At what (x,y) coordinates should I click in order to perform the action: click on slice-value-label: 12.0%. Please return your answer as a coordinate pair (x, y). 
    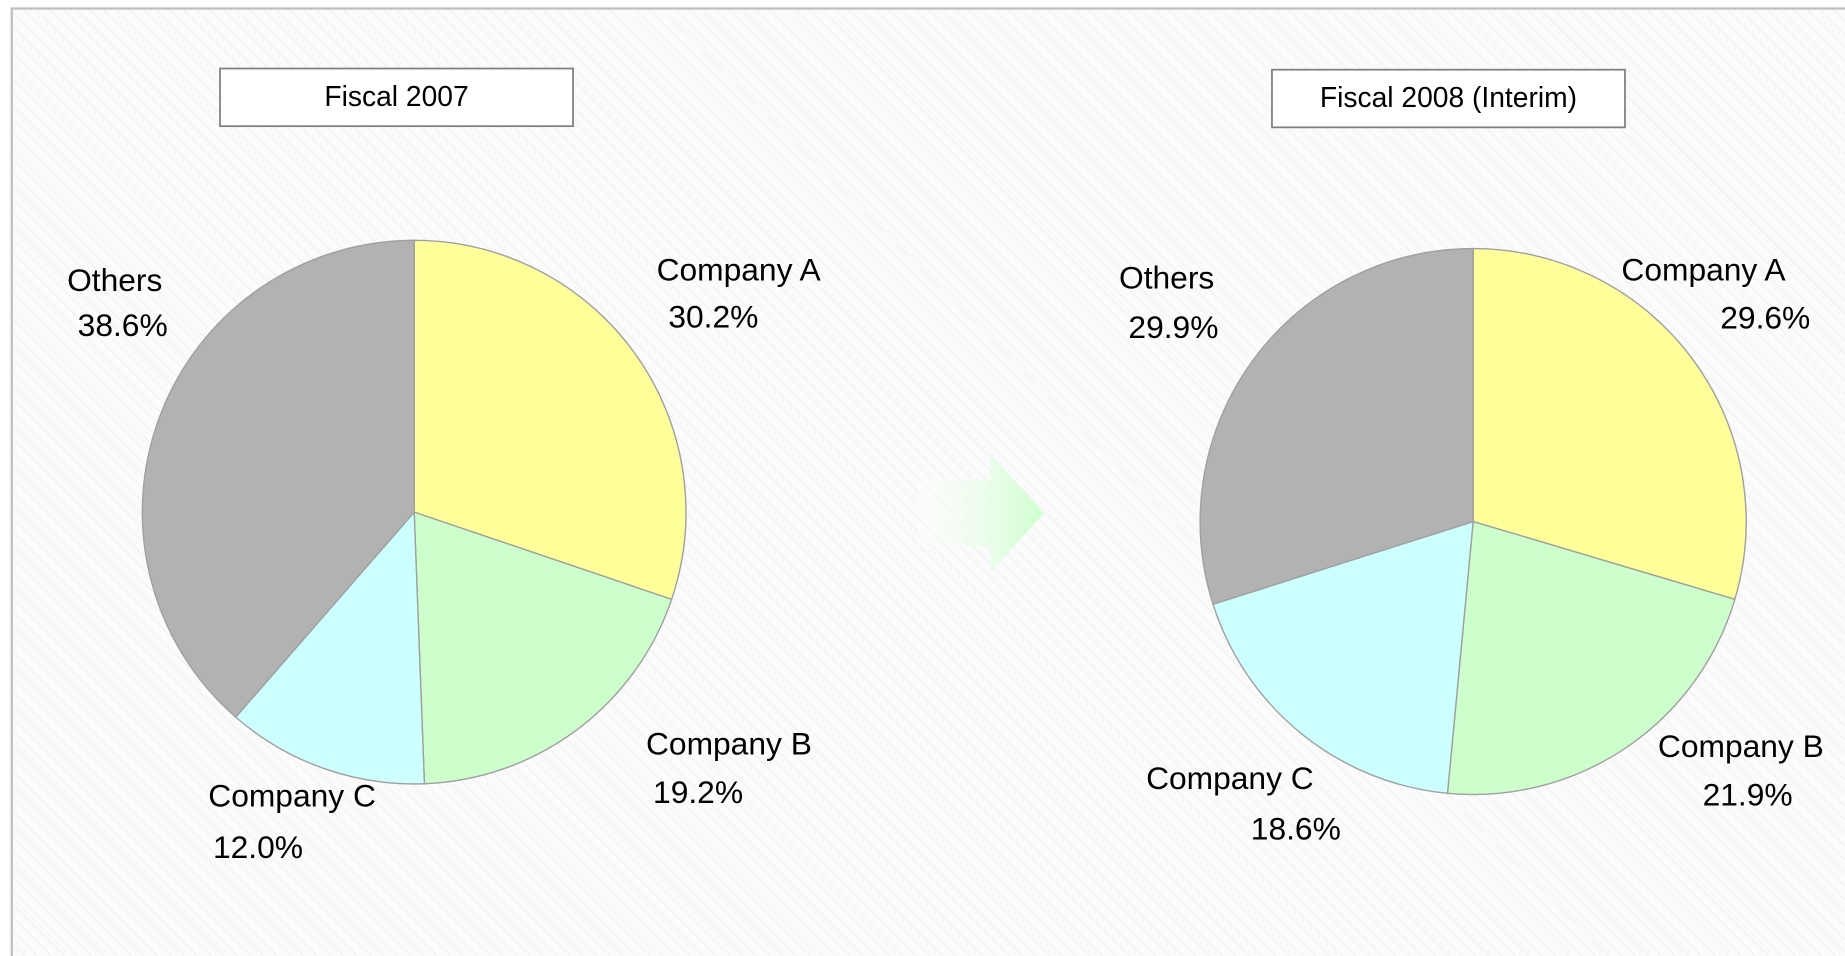
    Looking at the image, I should click on (258, 847).